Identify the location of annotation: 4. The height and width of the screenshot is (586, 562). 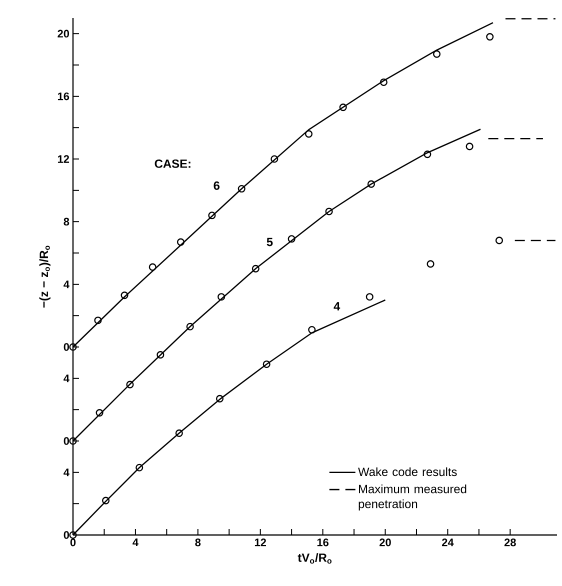
(337, 306).